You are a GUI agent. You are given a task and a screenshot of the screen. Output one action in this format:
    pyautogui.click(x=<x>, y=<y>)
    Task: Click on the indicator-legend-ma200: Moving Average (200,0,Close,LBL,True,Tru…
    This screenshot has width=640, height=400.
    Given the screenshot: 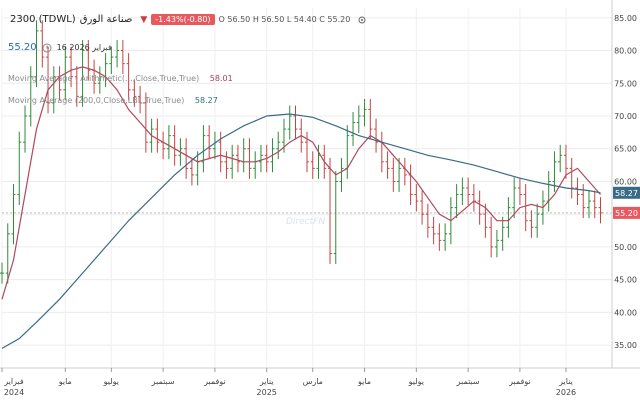 What is the action you would take?
    pyautogui.click(x=113, y=100)
    